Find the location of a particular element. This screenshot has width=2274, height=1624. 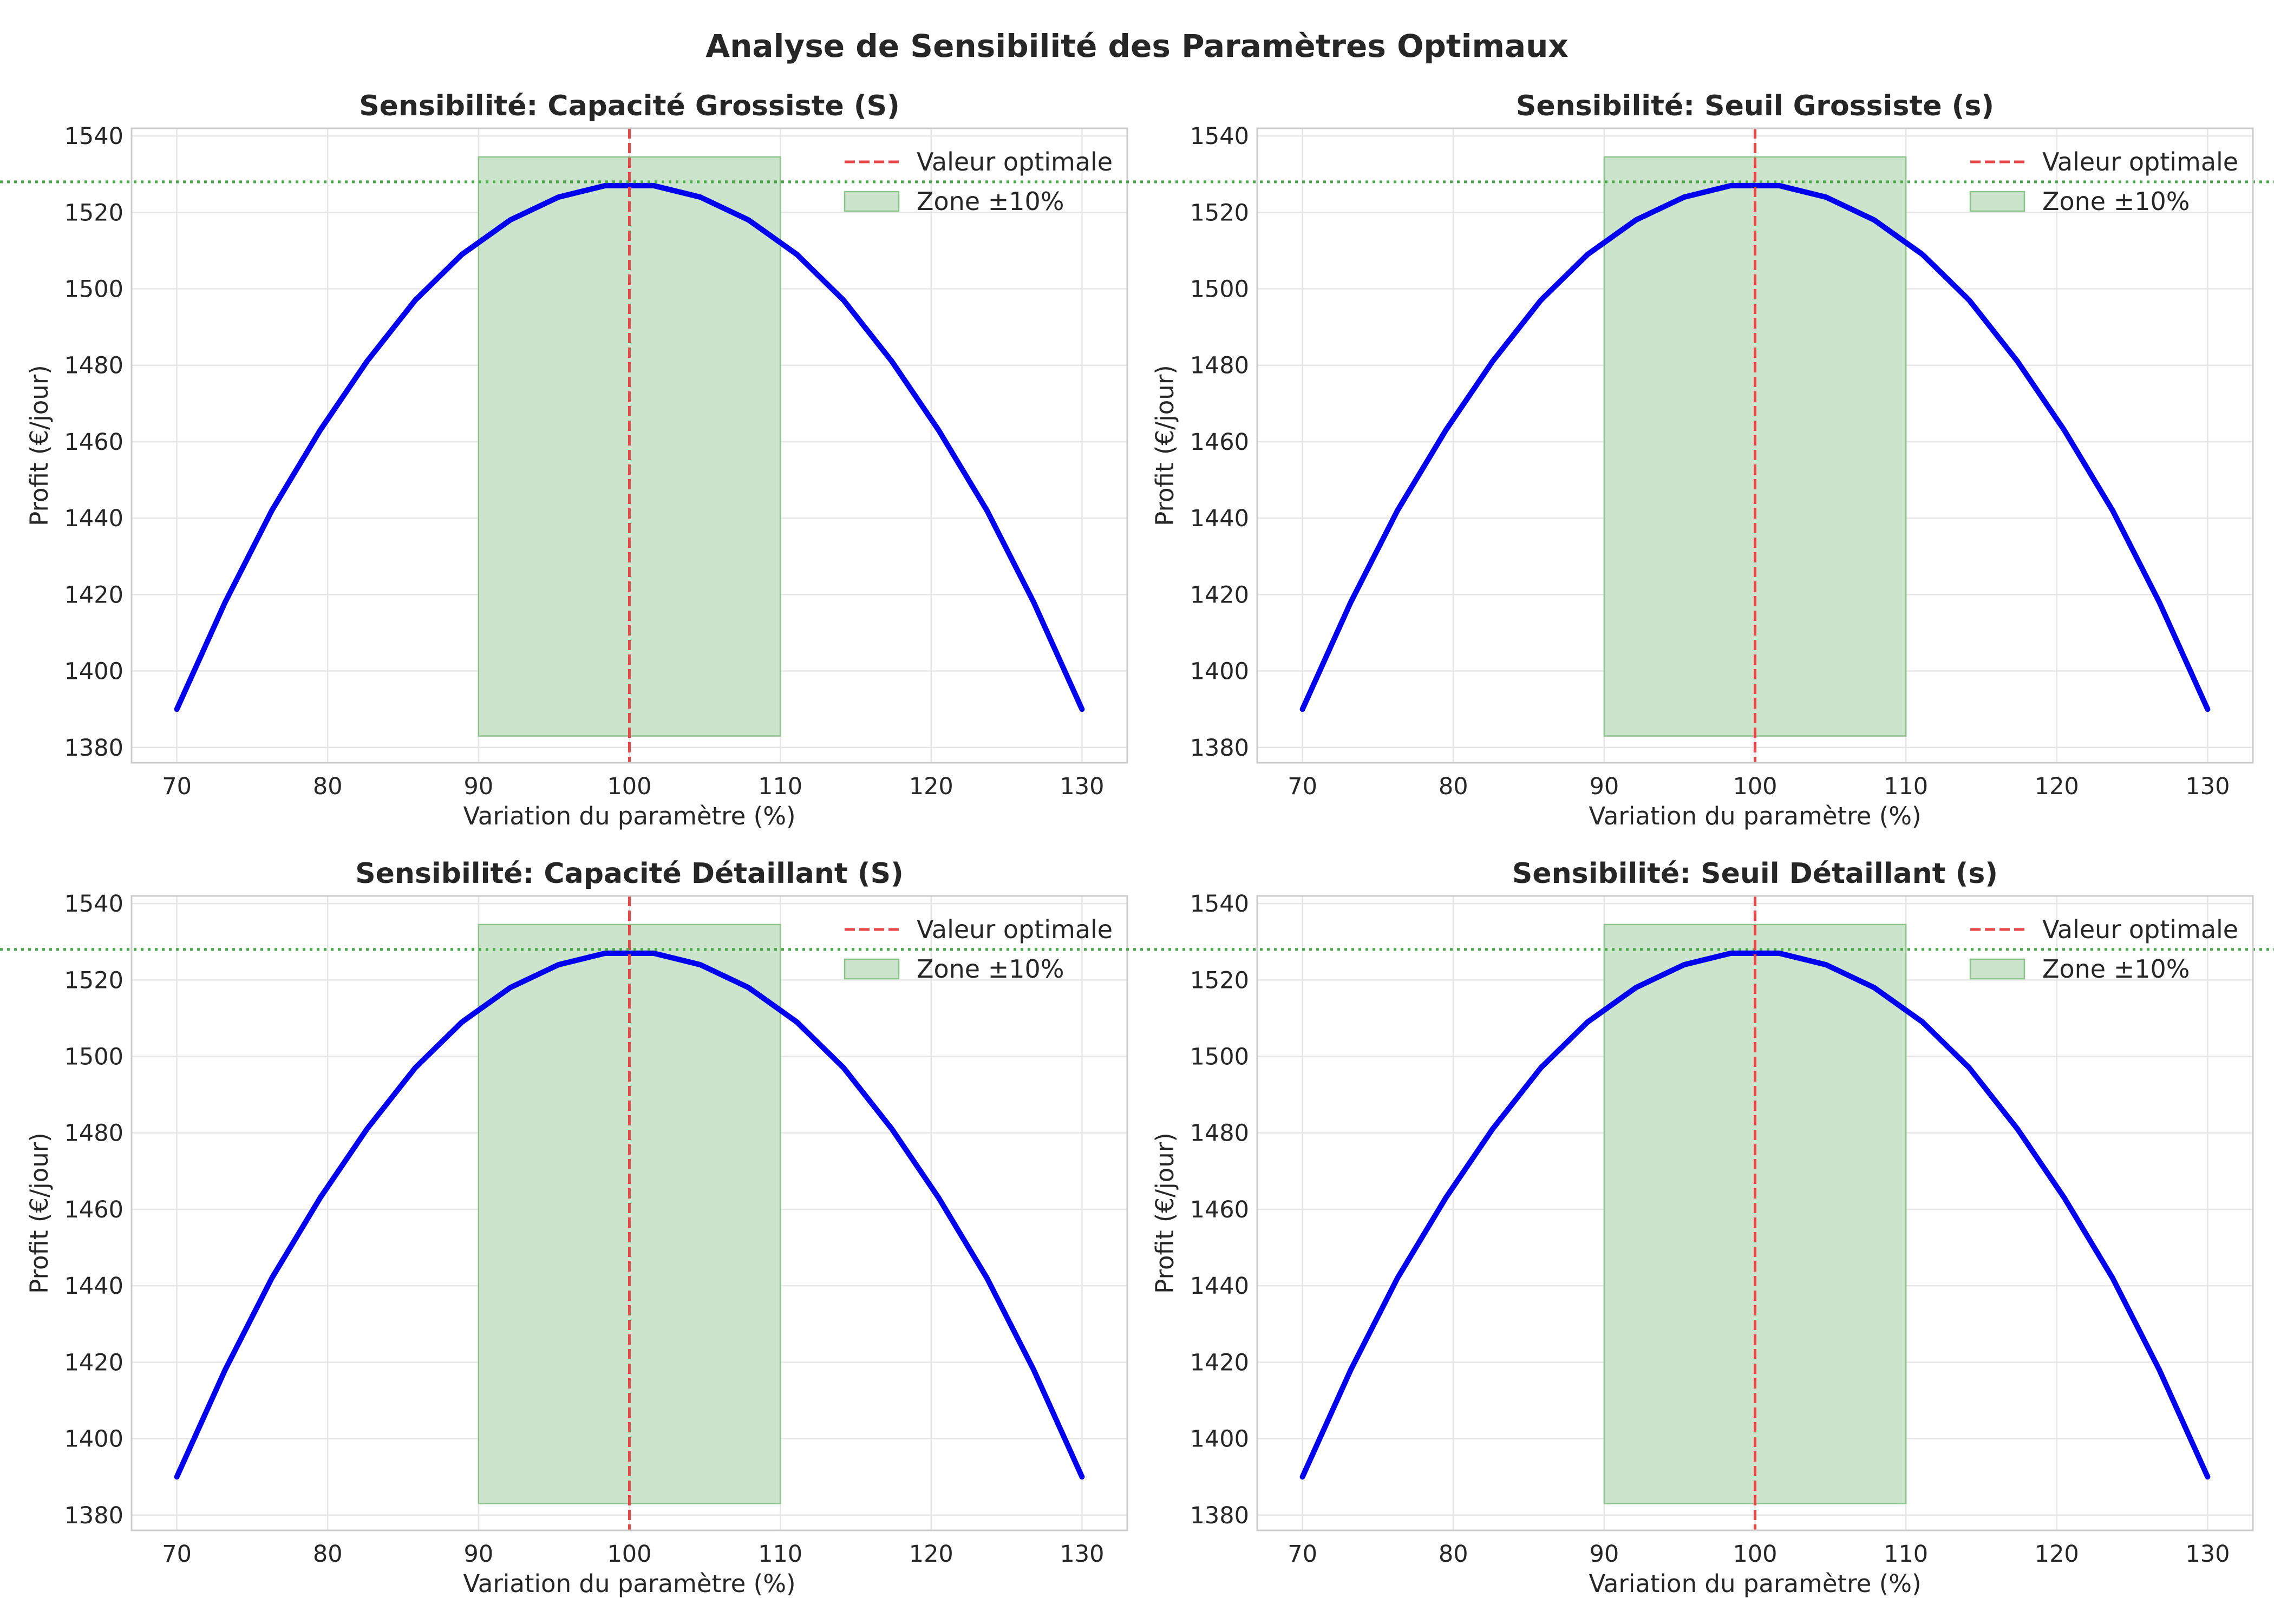

chart-title: Sensibilité: Capacité Détaillant (S) is located at coordinates (630, 873).